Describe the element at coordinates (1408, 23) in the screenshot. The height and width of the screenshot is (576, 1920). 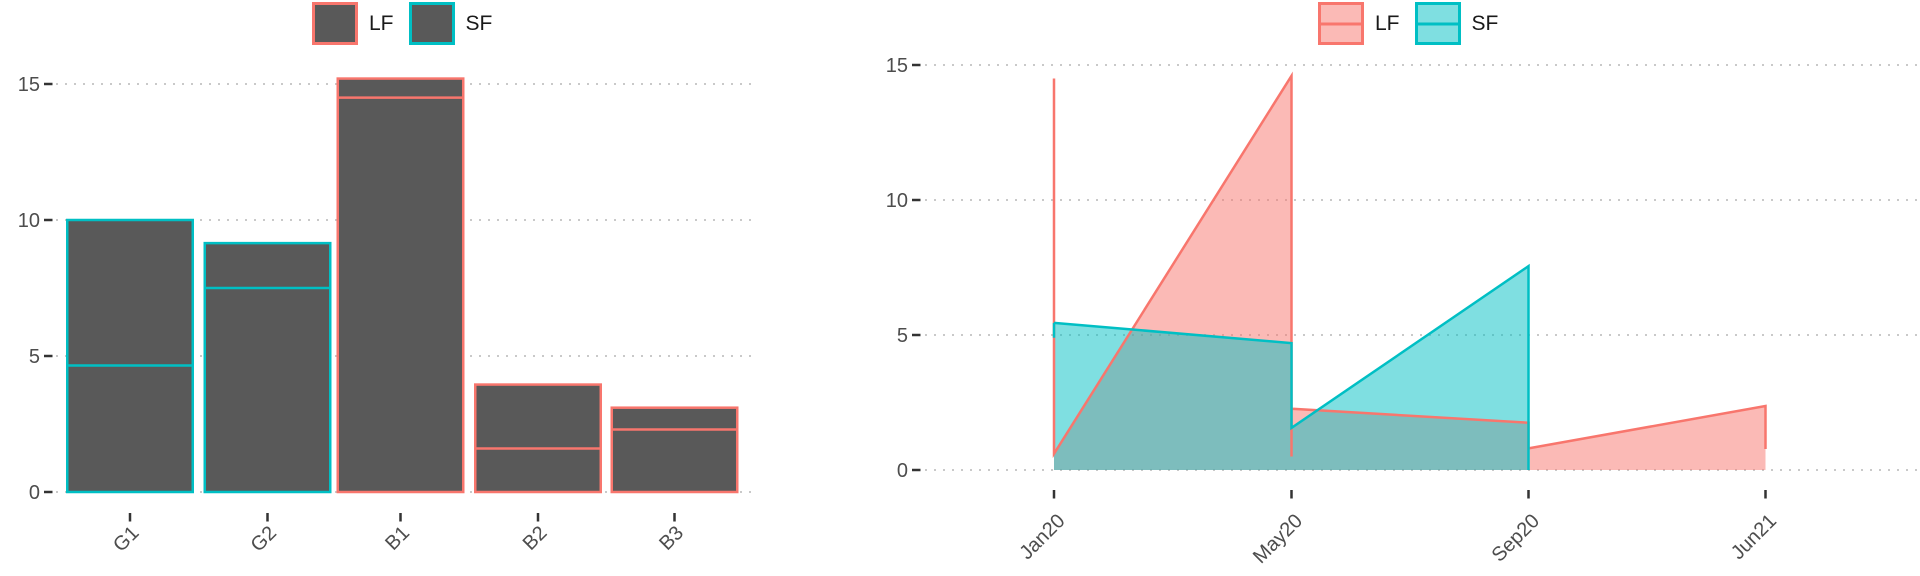
I see `right-chart-legend: LF SF` at that location.